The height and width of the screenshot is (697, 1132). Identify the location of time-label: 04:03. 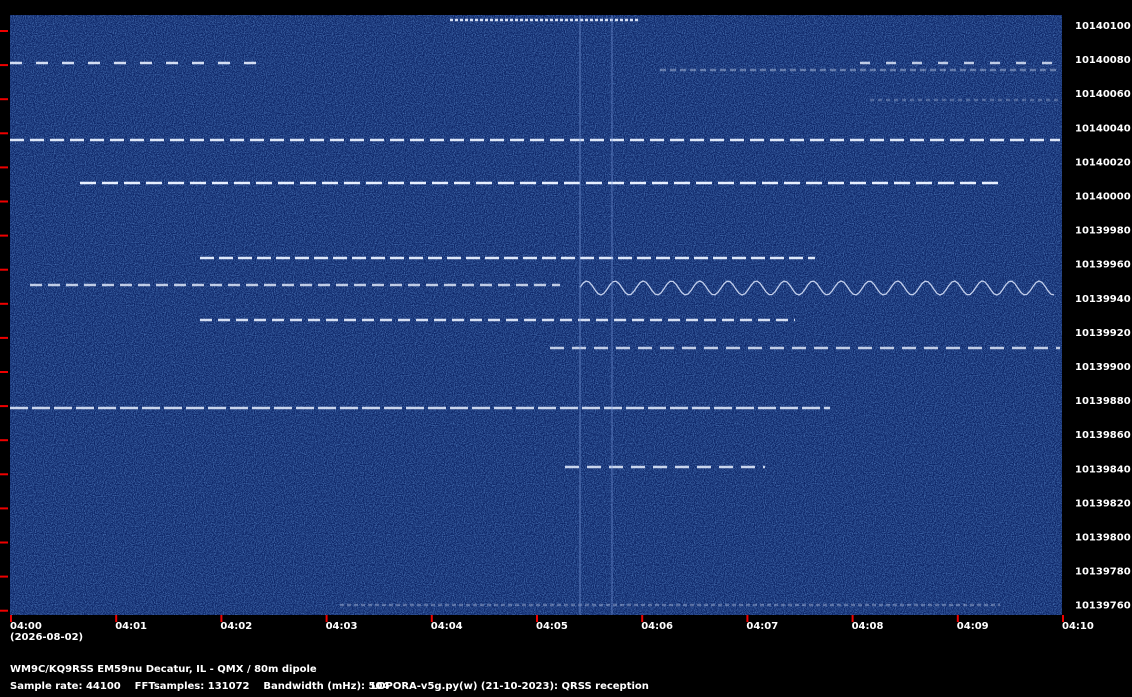
(342, 626).